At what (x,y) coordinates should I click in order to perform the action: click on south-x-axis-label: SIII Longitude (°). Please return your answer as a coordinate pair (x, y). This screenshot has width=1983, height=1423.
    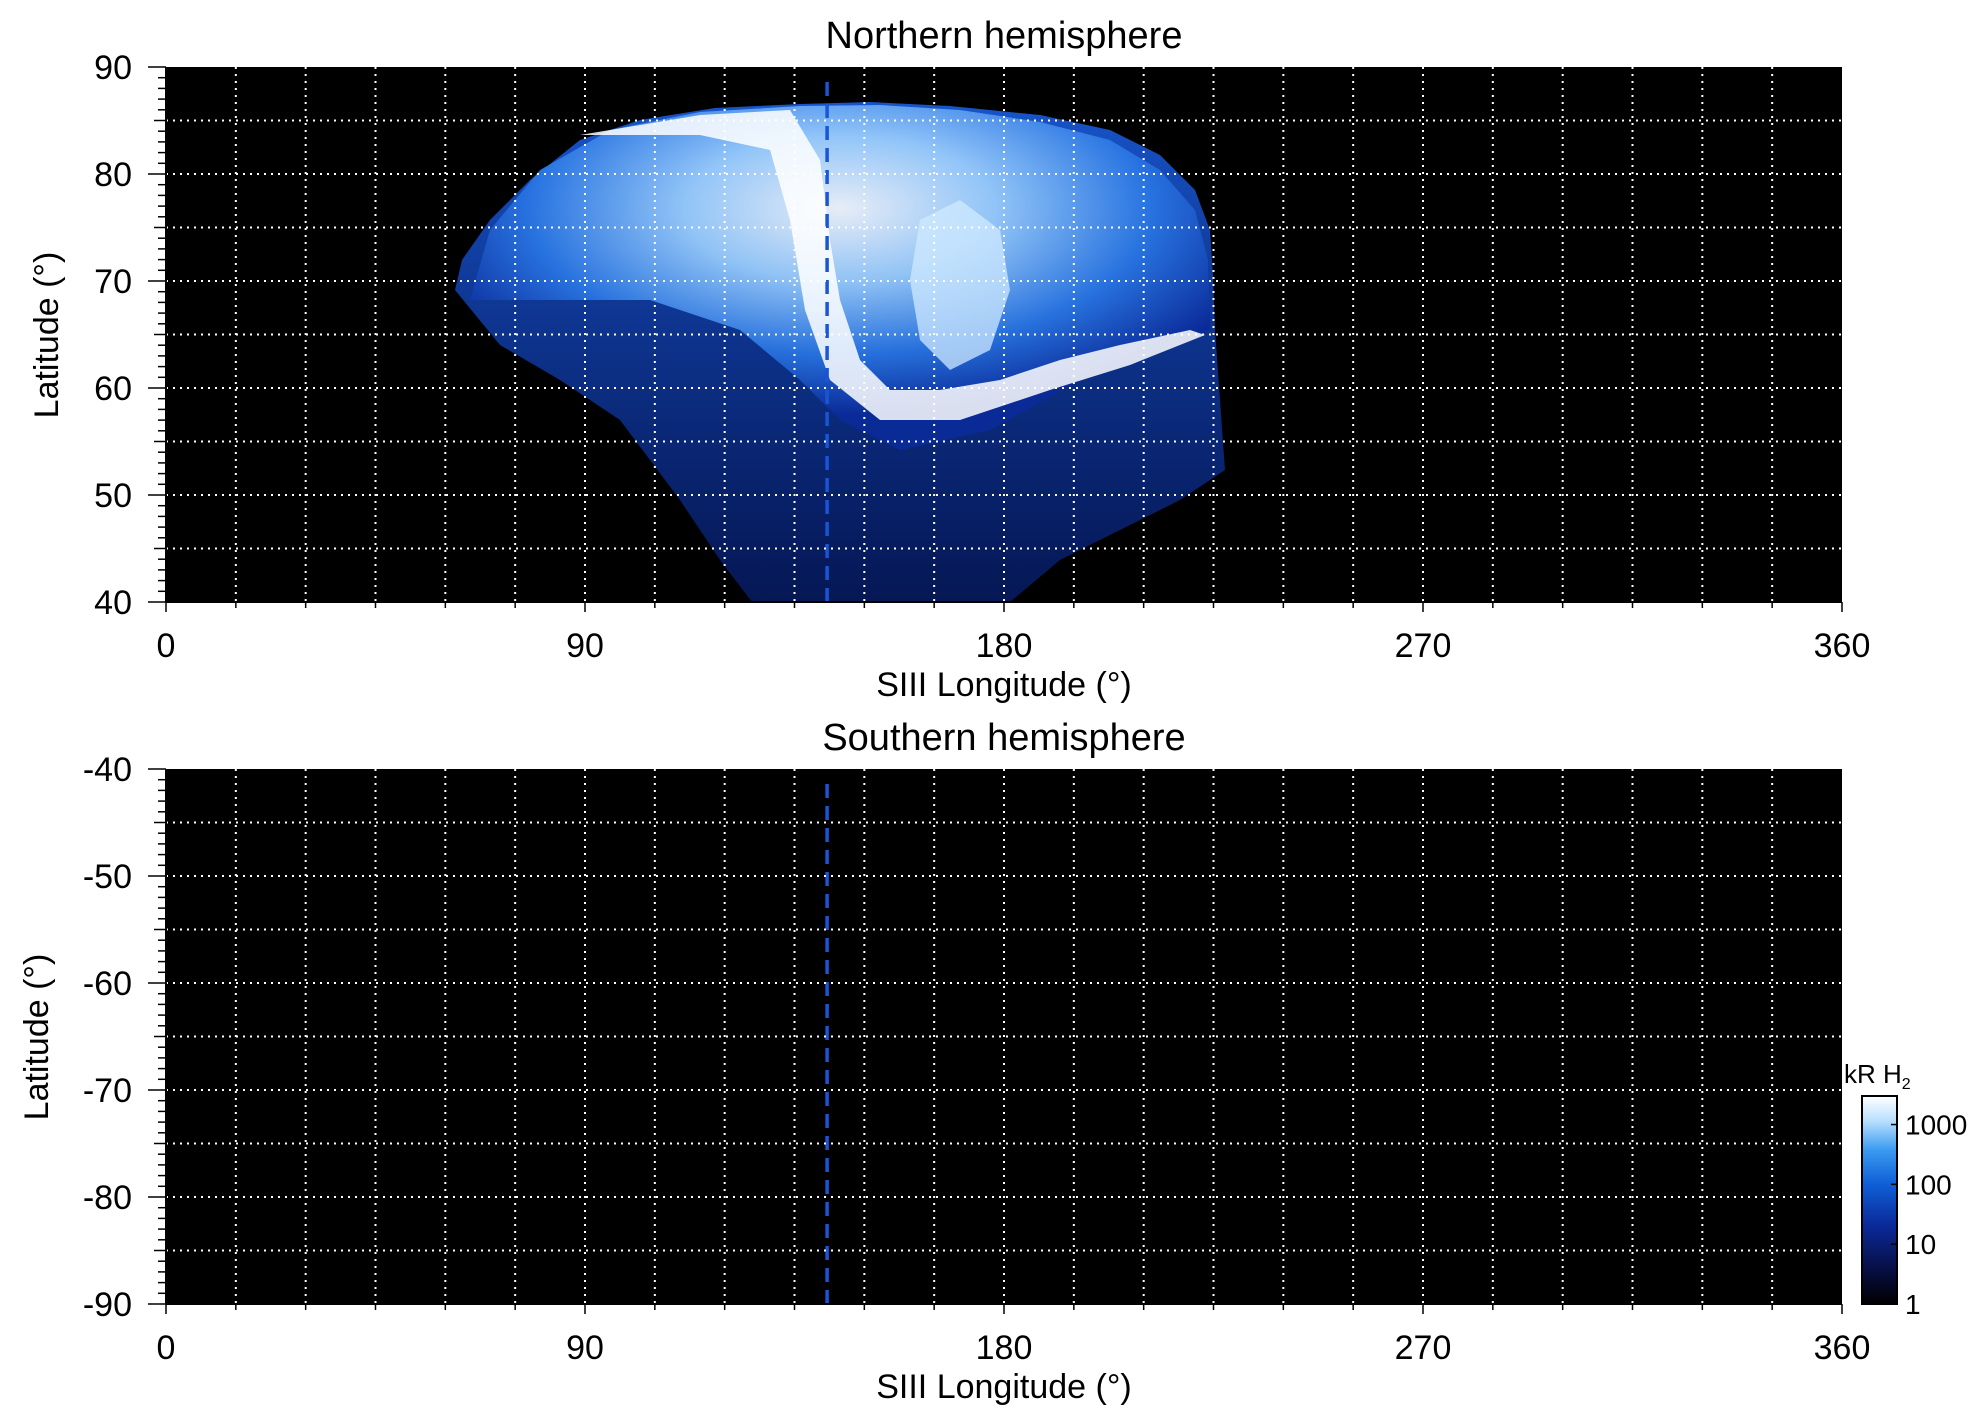
    Looking at the image, I should click on (1004, 1387).